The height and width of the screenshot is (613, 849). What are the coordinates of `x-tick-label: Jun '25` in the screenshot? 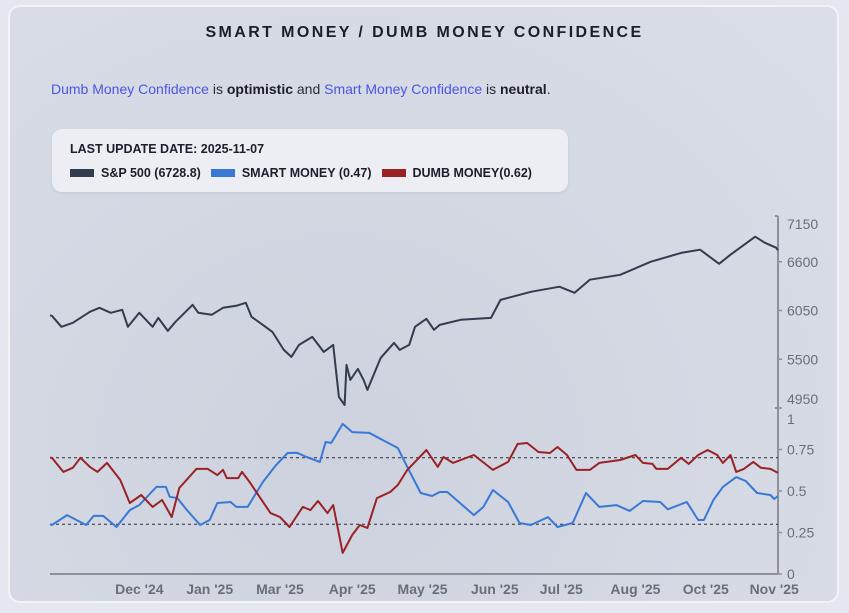 It's located at (495, 589).